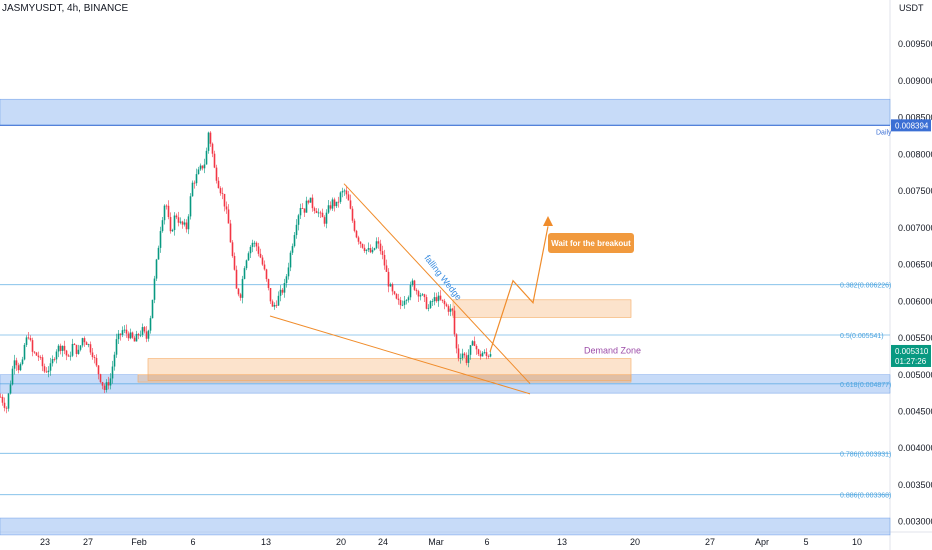 The height and width of the screenshot is (550, 932). Describe the element at coordinates (65, 8) in the screenshot. I see `symbol-header: JASMYUSDT, 4h, BINANCE` at that location.